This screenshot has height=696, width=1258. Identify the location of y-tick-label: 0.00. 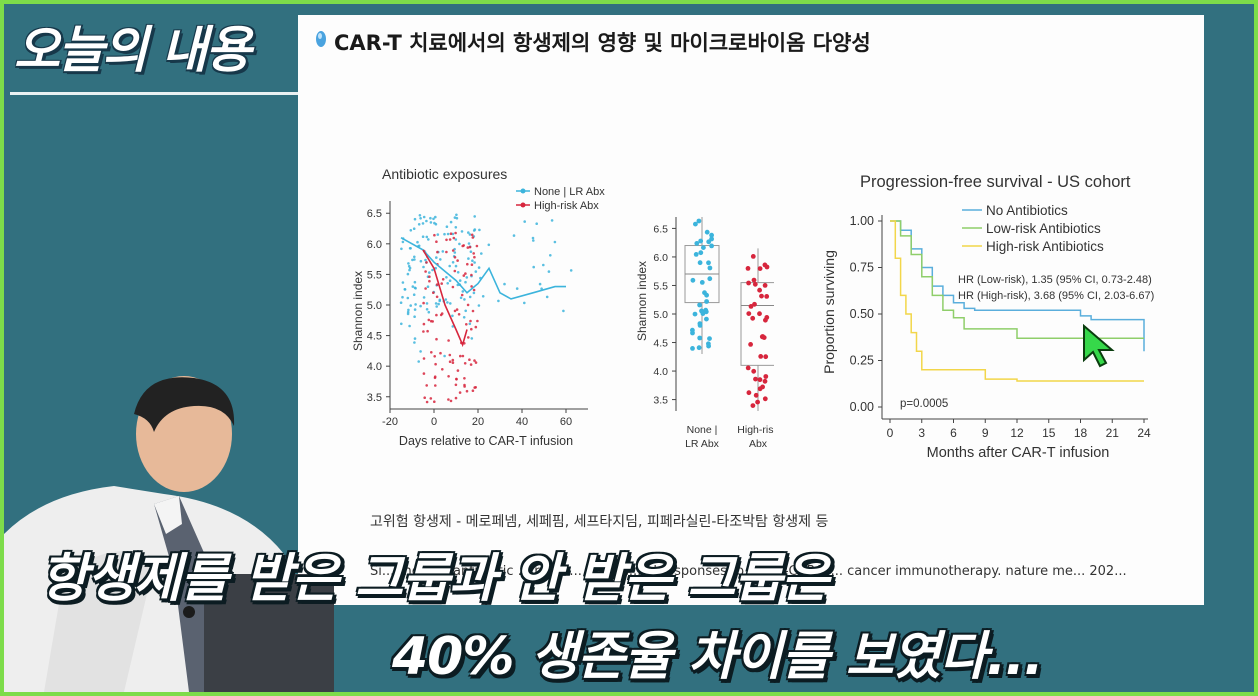
(862, 407).